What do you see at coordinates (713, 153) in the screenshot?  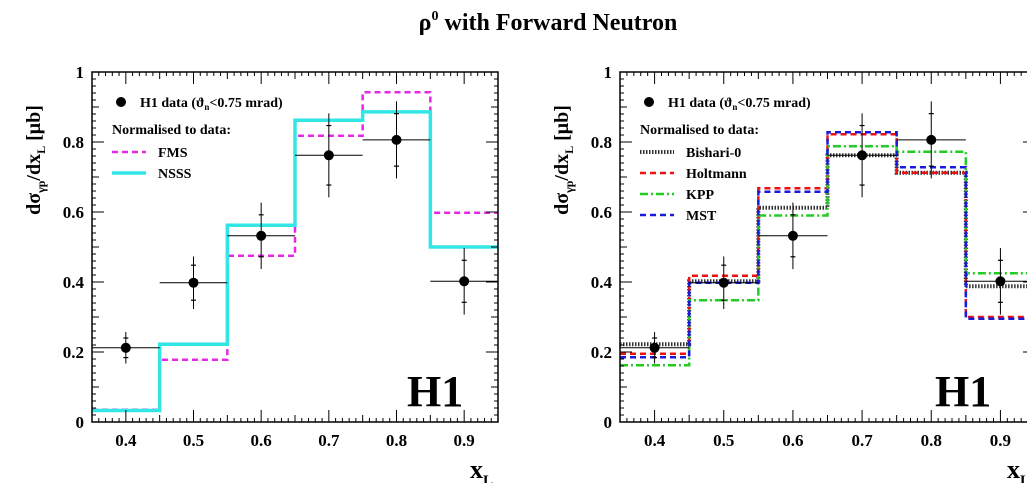 I see `legend-label-bishari-0: Bishari-0` at bounding box center [713, 153].